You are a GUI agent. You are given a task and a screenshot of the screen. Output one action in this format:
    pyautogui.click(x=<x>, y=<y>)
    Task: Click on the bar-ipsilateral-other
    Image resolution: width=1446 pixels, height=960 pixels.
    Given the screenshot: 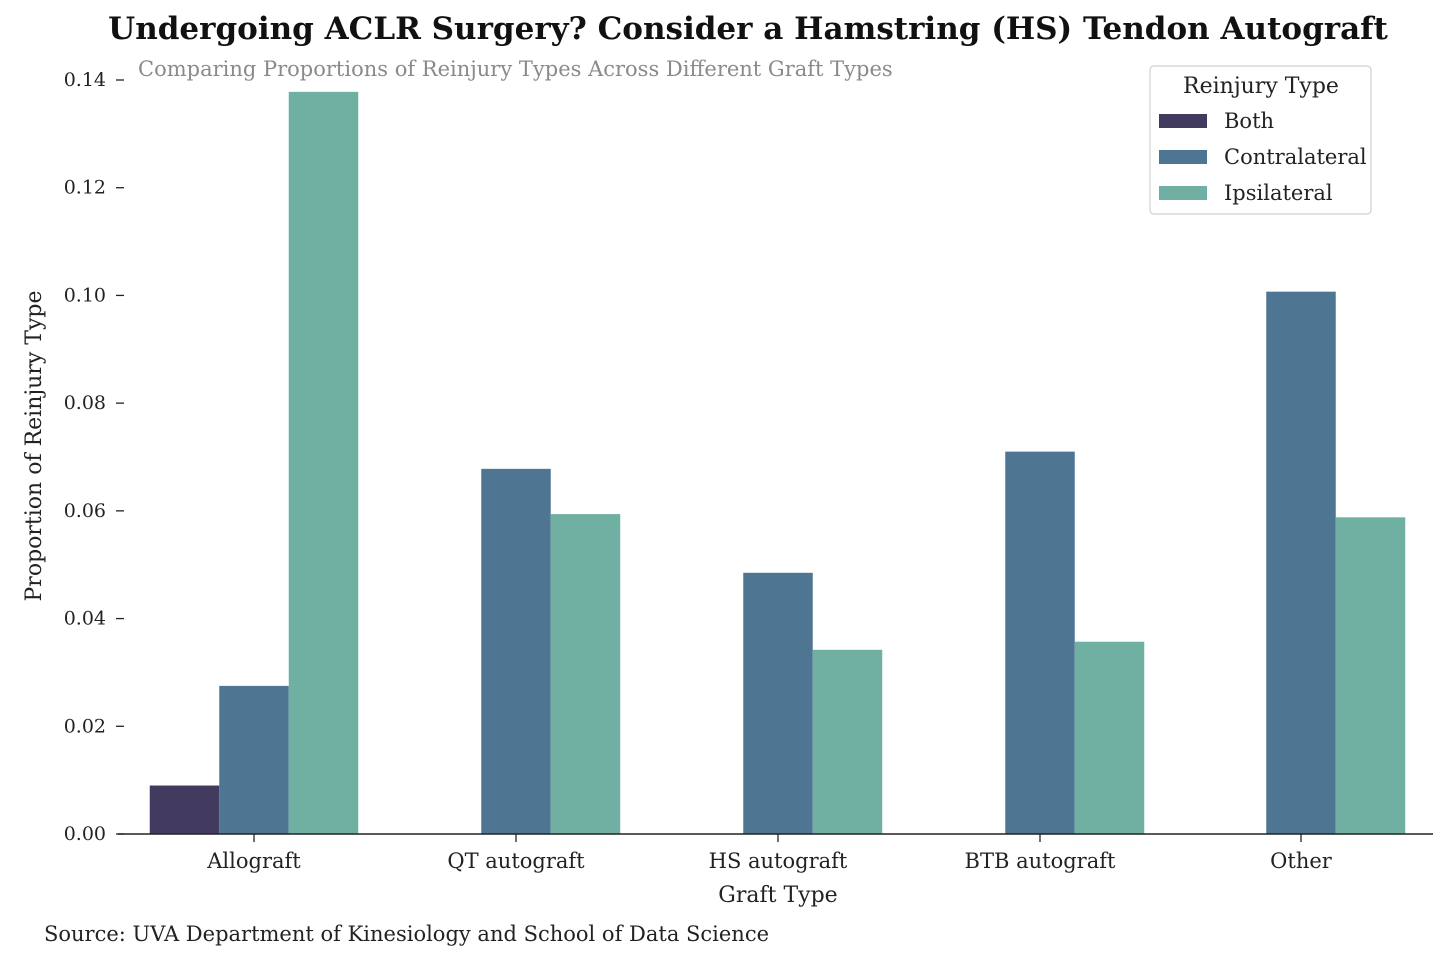 What is the action you would take?
    pyautogui.click(x=1370, y=675)
    